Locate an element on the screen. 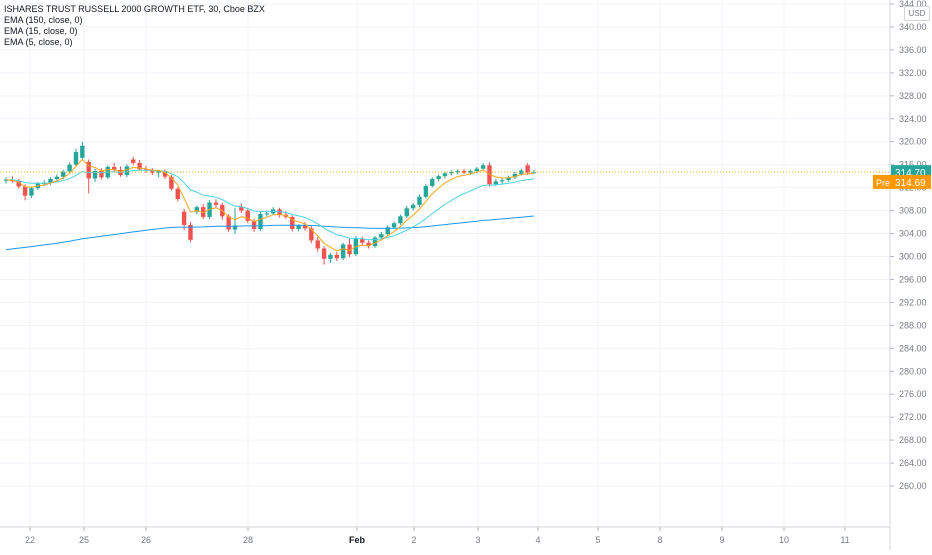  pre-market-badge is located at coordinates (883, 181).